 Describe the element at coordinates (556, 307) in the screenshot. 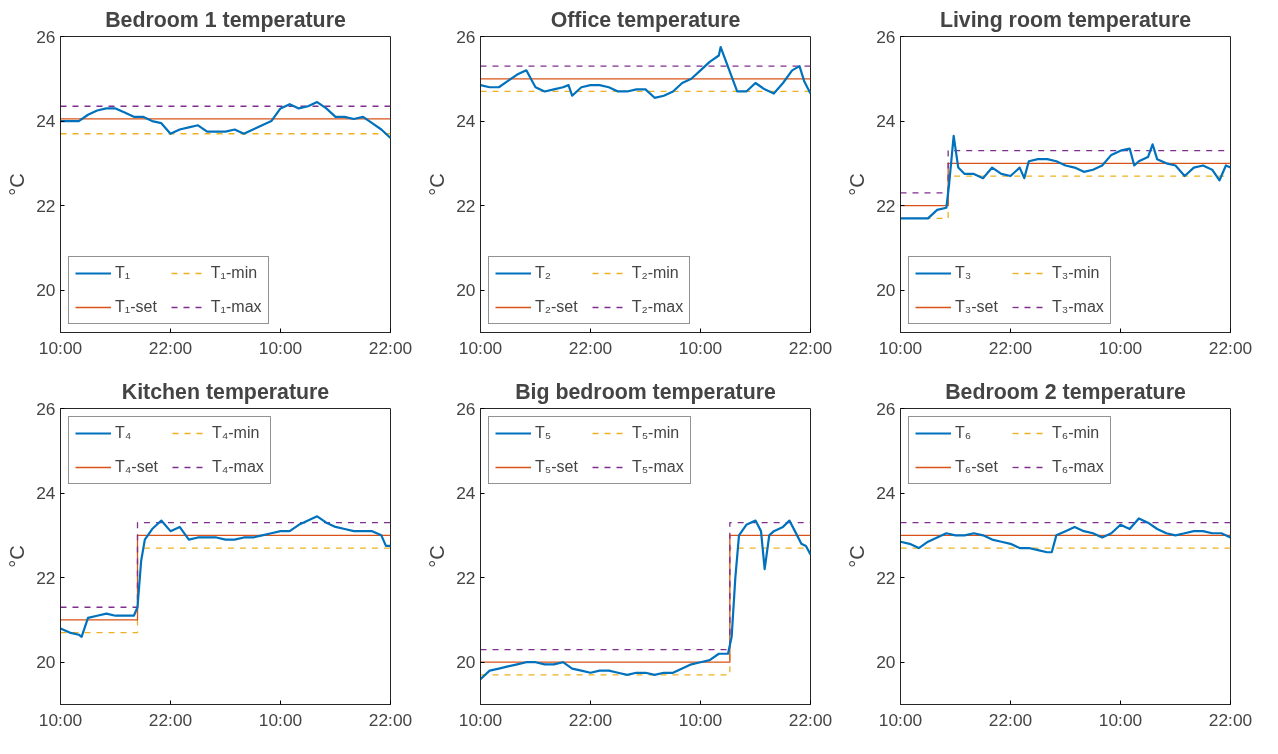

I see `legend-label: T₂-set` at that location.